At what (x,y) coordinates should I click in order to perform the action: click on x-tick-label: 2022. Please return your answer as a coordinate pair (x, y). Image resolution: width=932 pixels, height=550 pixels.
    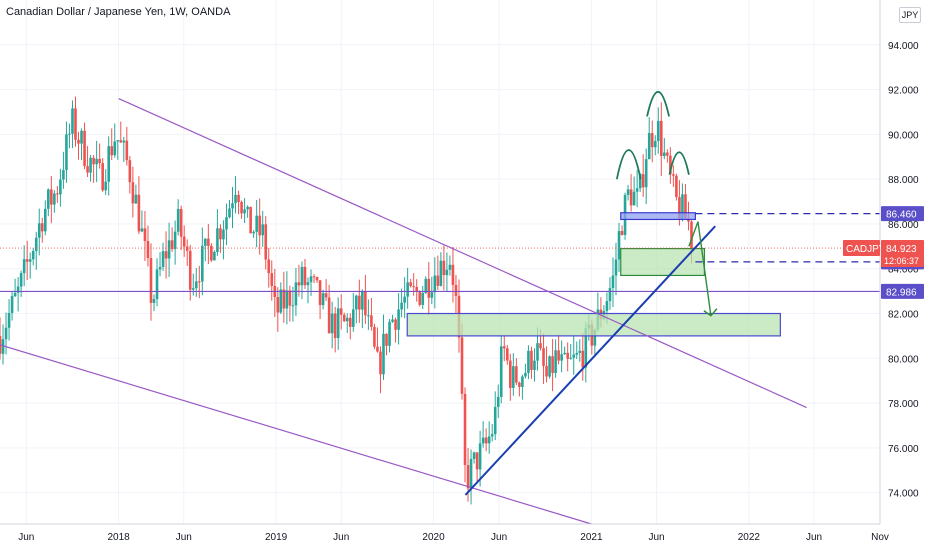
    Looking at the image, I should click on (749, 537).